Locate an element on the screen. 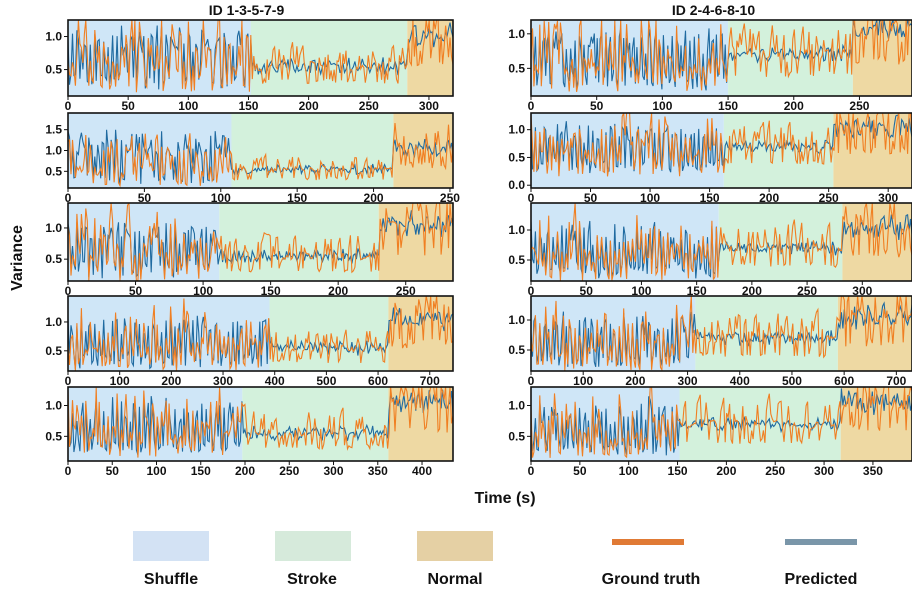  legend-swatch-shuffle is located at coordinates (171, 546).